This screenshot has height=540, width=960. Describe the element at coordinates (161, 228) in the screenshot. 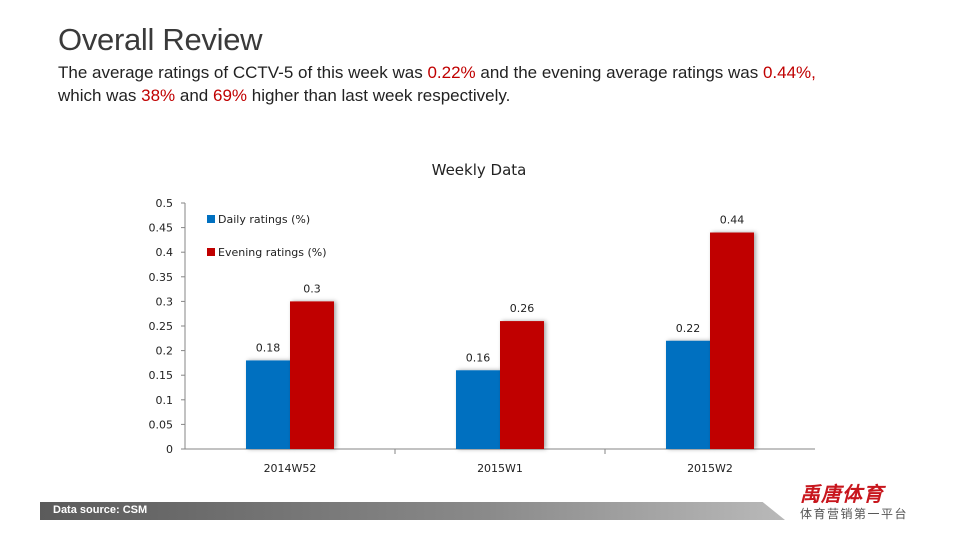

I see `y-tick-label: 0.45` at that location.